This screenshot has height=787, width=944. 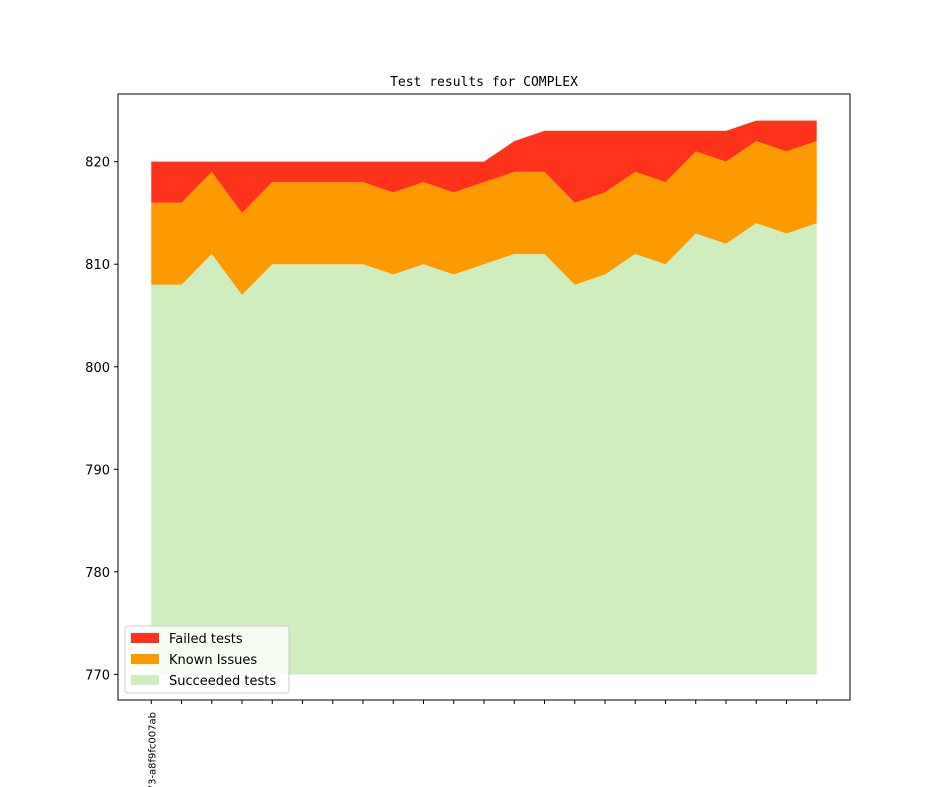 I want to click on legend: Failed tests Known Issues Succeeded tests, so click(x=207, y=659).